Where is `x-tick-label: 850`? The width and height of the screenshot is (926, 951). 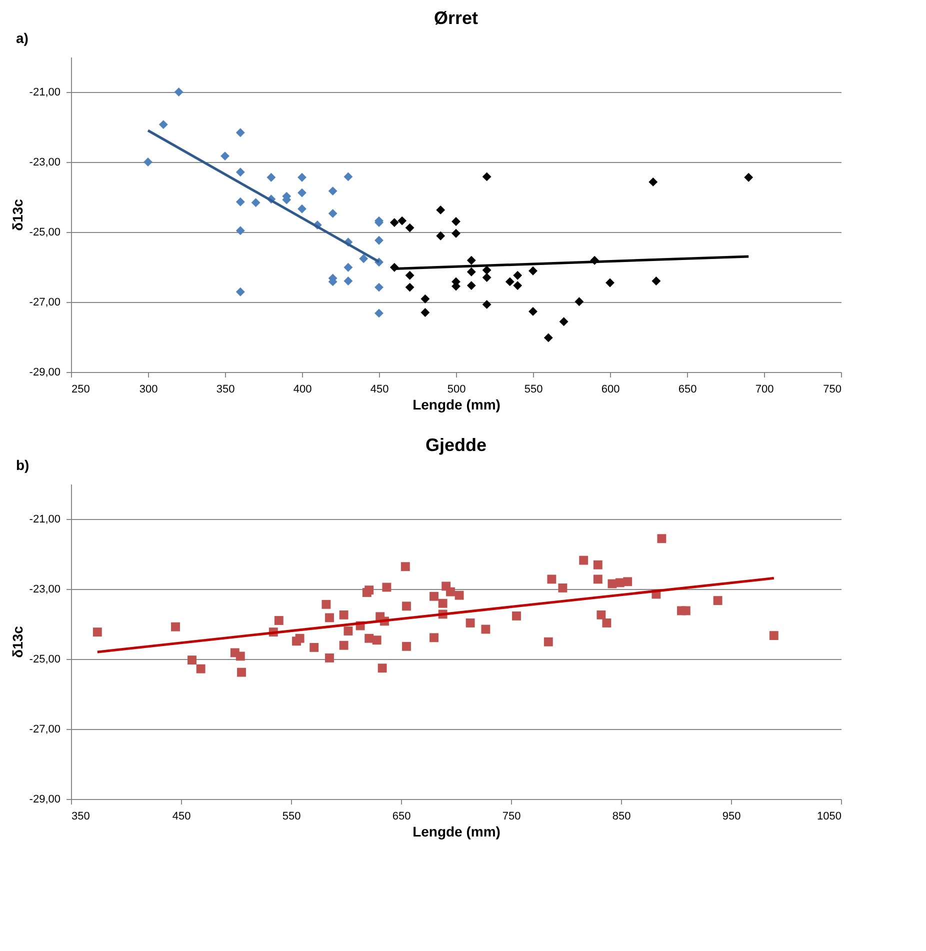 x-tick-label: 850 is located at coordinates (621, 816).